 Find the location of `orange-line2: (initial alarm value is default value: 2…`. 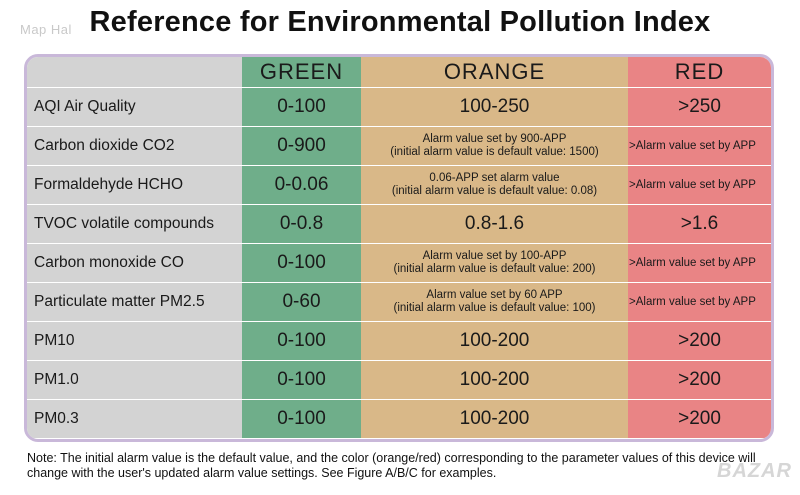

orange-line2: (initial alarm value is default value: 2… is located at coordinates (494, 269).